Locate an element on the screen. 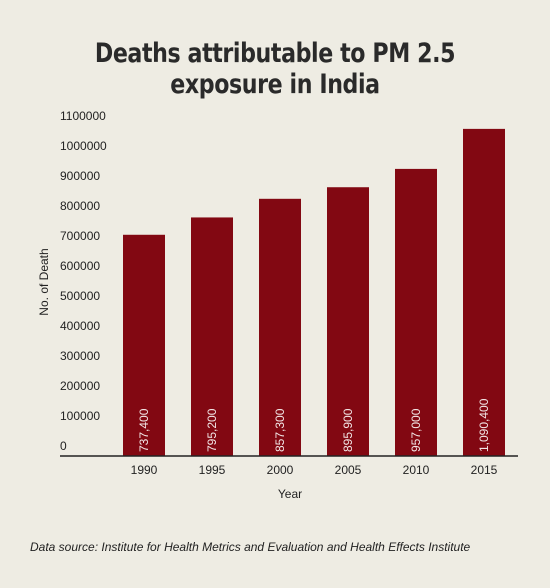 This screenshot has width=550, height=588. y-tick-label: 800000 is located at coordinates (80, 206).